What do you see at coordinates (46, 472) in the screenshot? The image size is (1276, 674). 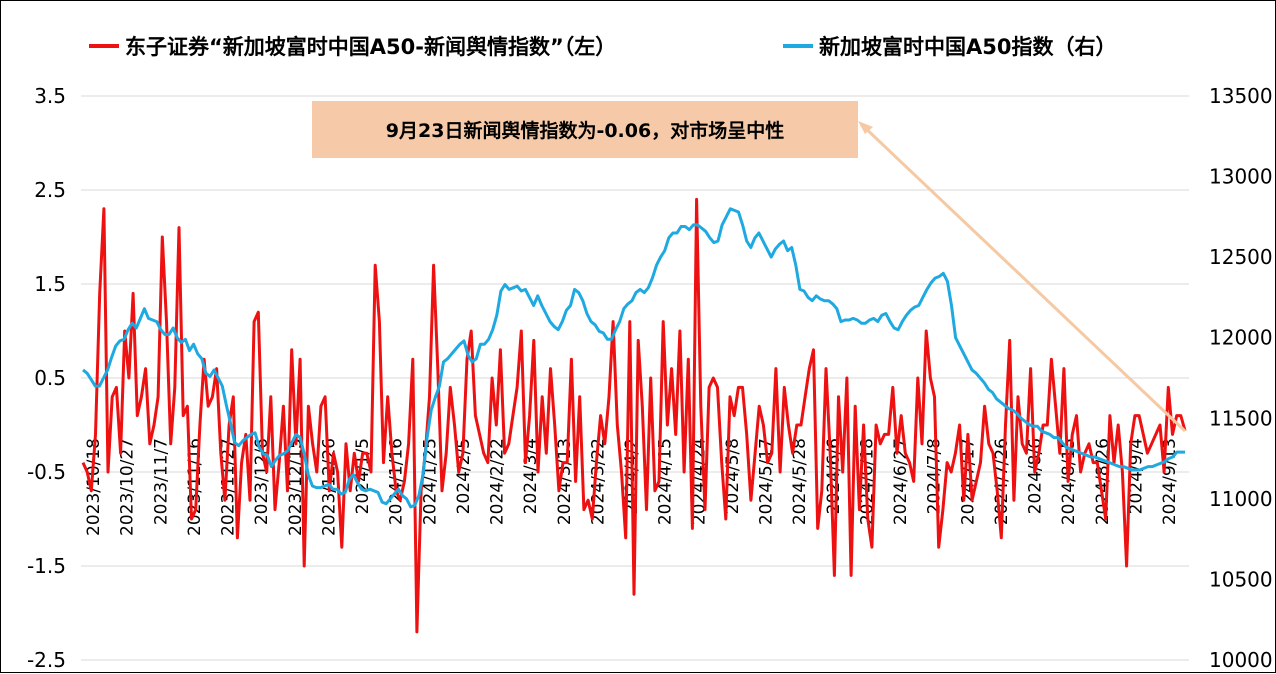 I see `y-left-tick-label: -0.5` at bounding box center [46, 472].